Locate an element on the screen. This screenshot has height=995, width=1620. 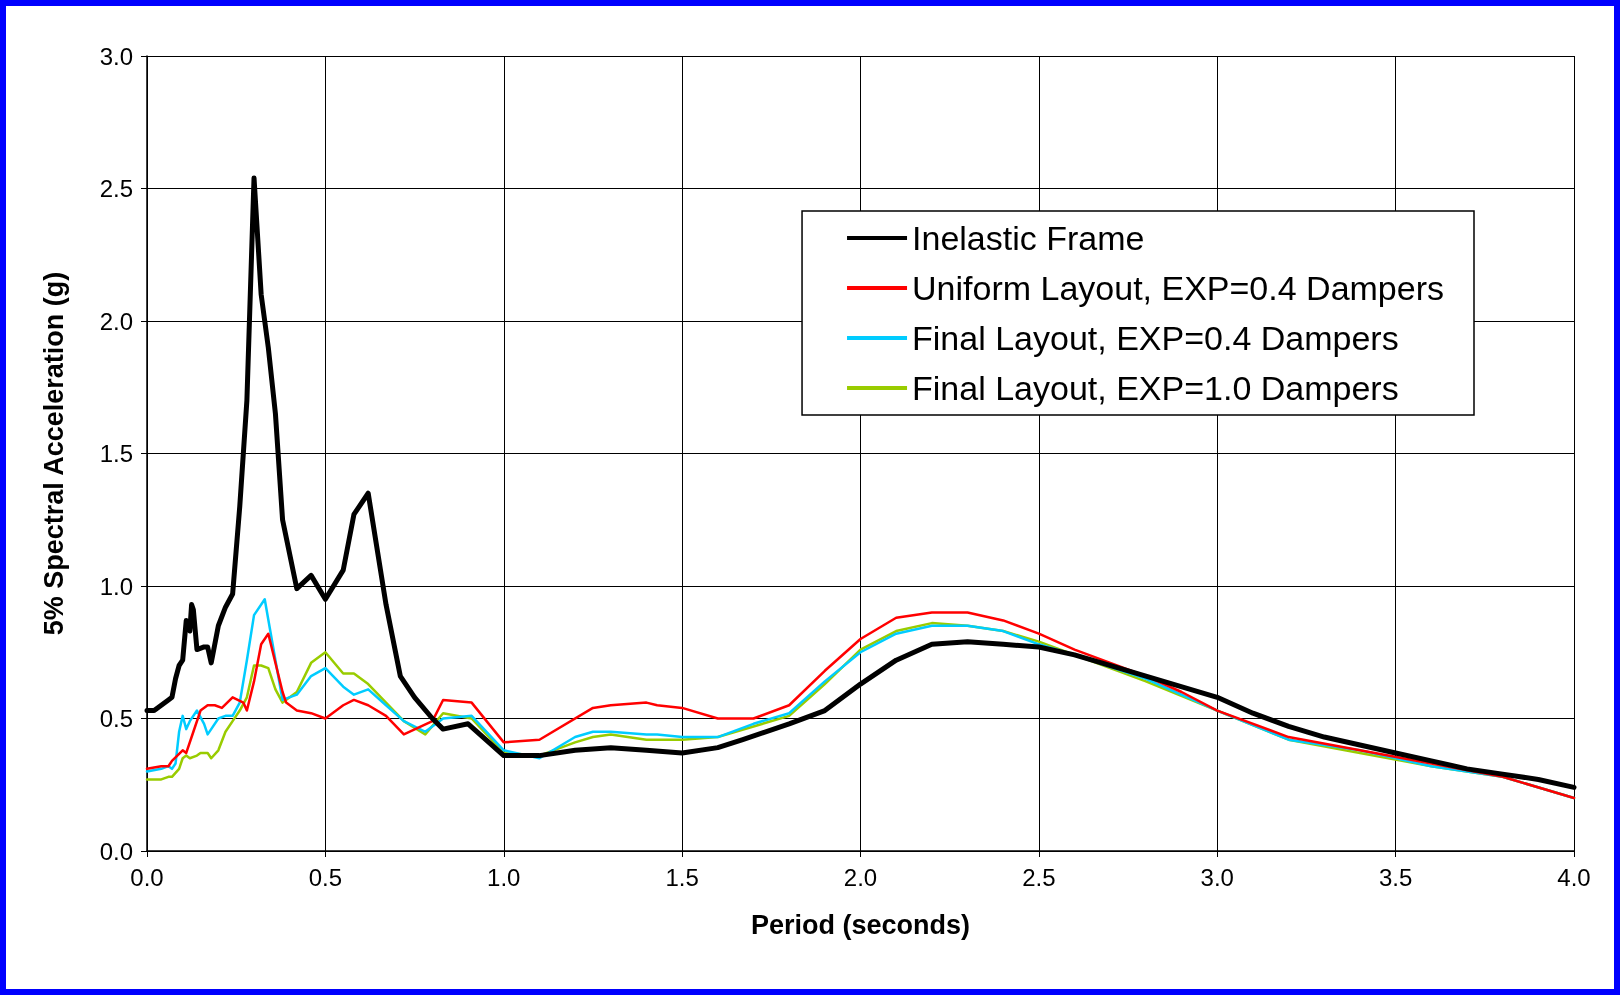
y-tick-label: 1.5 is located at coordinates (116, 453).